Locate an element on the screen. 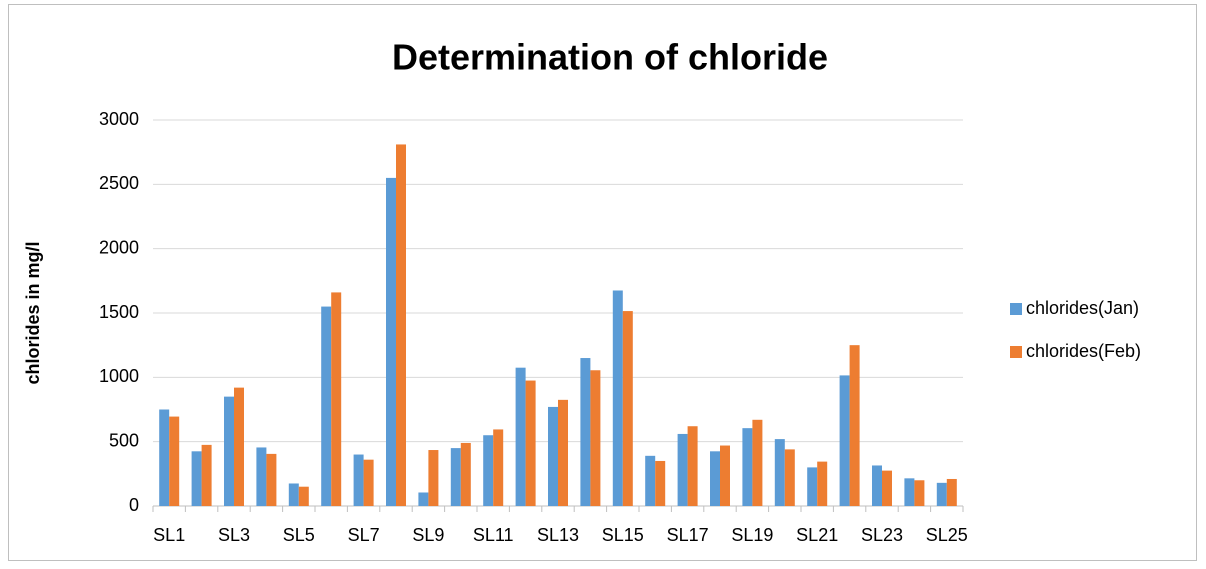  chart-title: Determination of chloride is located at coordinates (610, 57).